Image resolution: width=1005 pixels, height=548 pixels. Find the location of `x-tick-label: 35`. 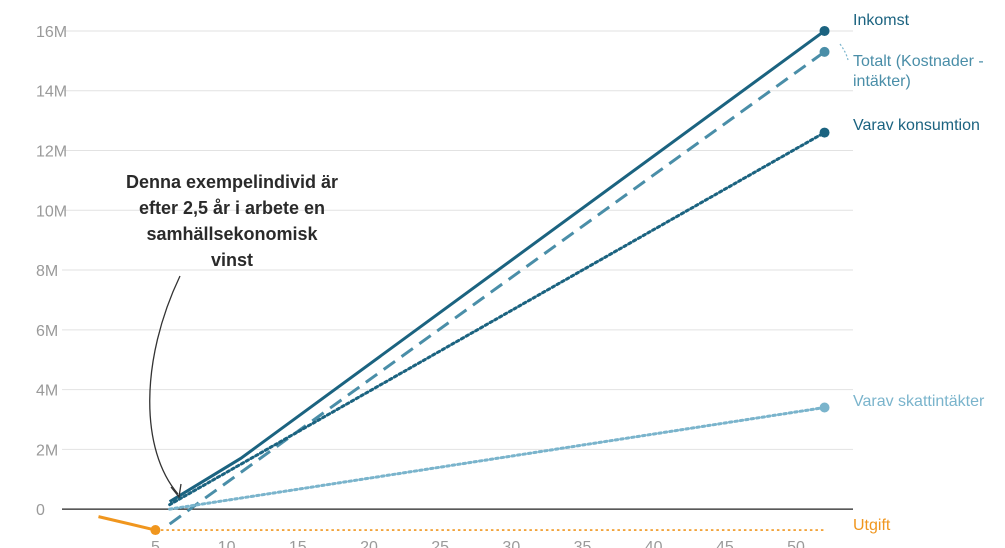

x-tick-label: 35 is located at coordinates (583, 543).